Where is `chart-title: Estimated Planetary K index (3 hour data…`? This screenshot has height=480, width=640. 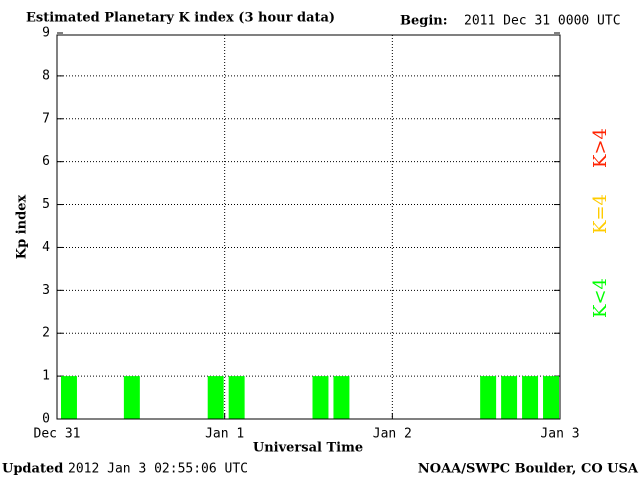
chart-title: Estimated Planetary K index (3 hour data… is located at coordinates (180, 18).